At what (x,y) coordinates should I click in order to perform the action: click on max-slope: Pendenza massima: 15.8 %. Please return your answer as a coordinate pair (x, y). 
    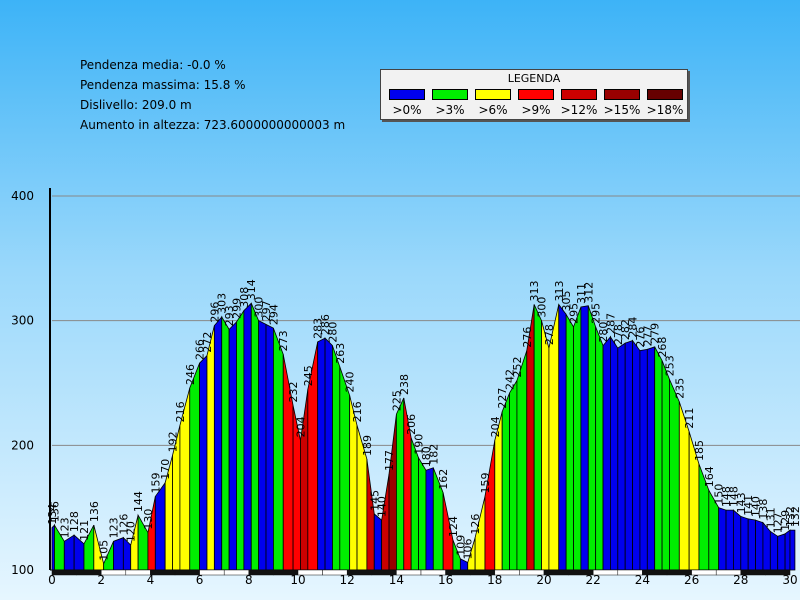
    Looking at the image, I should click on (163, 85).